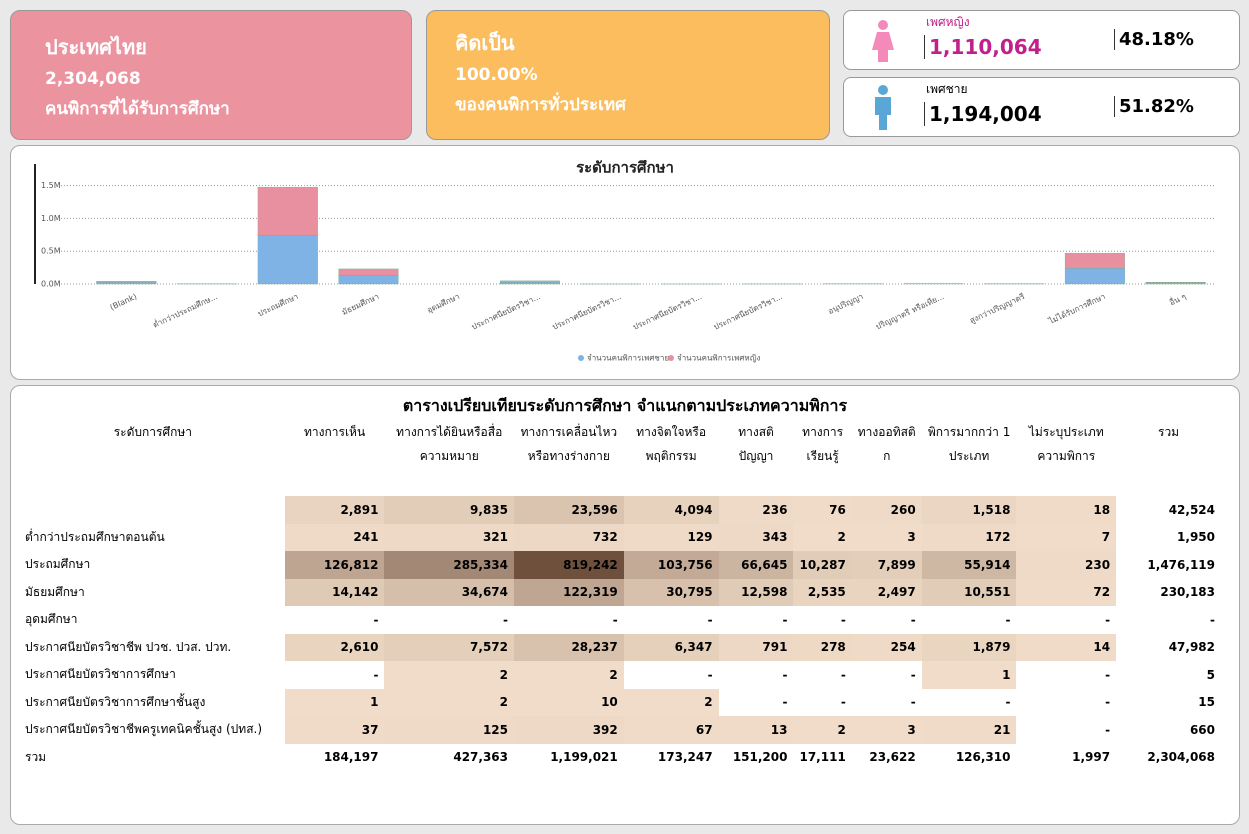 This screenshot has width=1249, height=834. I want to click on column-header: ทางออทิสติก, so click(886, 444).